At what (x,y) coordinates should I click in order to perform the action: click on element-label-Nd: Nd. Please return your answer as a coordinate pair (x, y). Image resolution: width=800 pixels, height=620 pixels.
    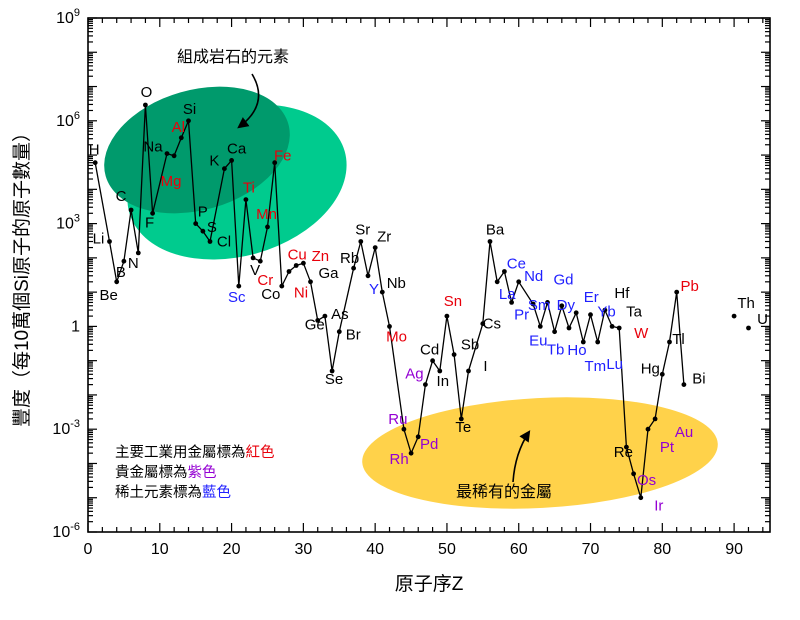
    Looking at the image, I should click on (533, 276).